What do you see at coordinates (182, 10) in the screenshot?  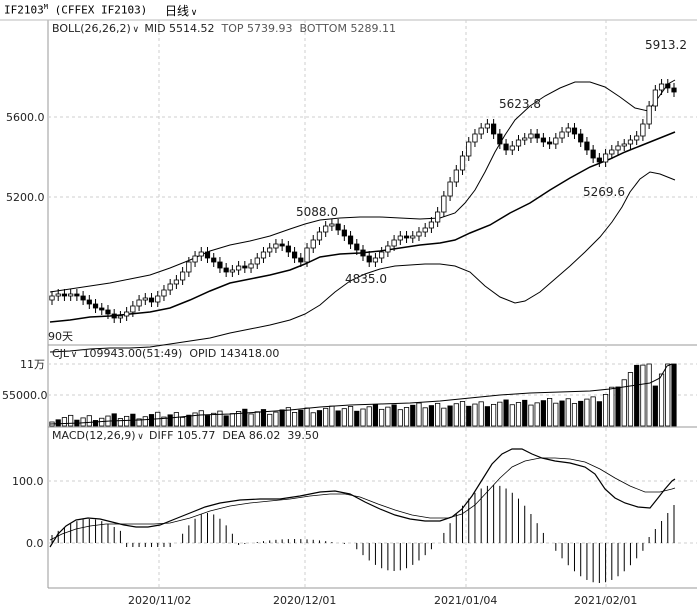 I see `period-dropdown: 日线 ∨` at bounding box center [182, 10].